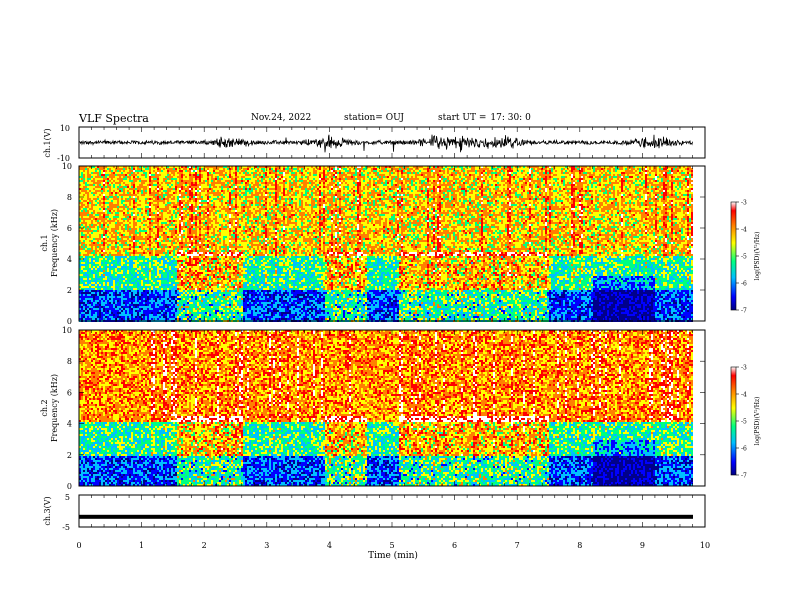 The height and width of the screenshot is (612, 792). I want to click on x-tick-label: 8, so click(579, 545).